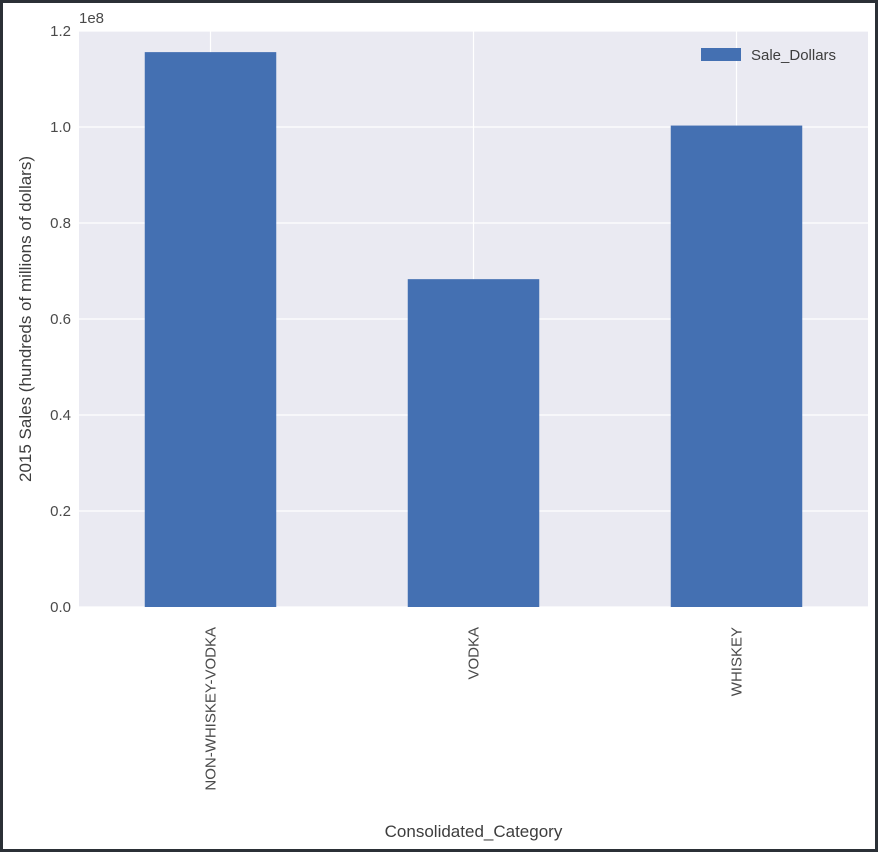  Describe the element at coordinates (474, 831) in the screenshot. I see `x-axis-label: Consolidated_Category` at that location.